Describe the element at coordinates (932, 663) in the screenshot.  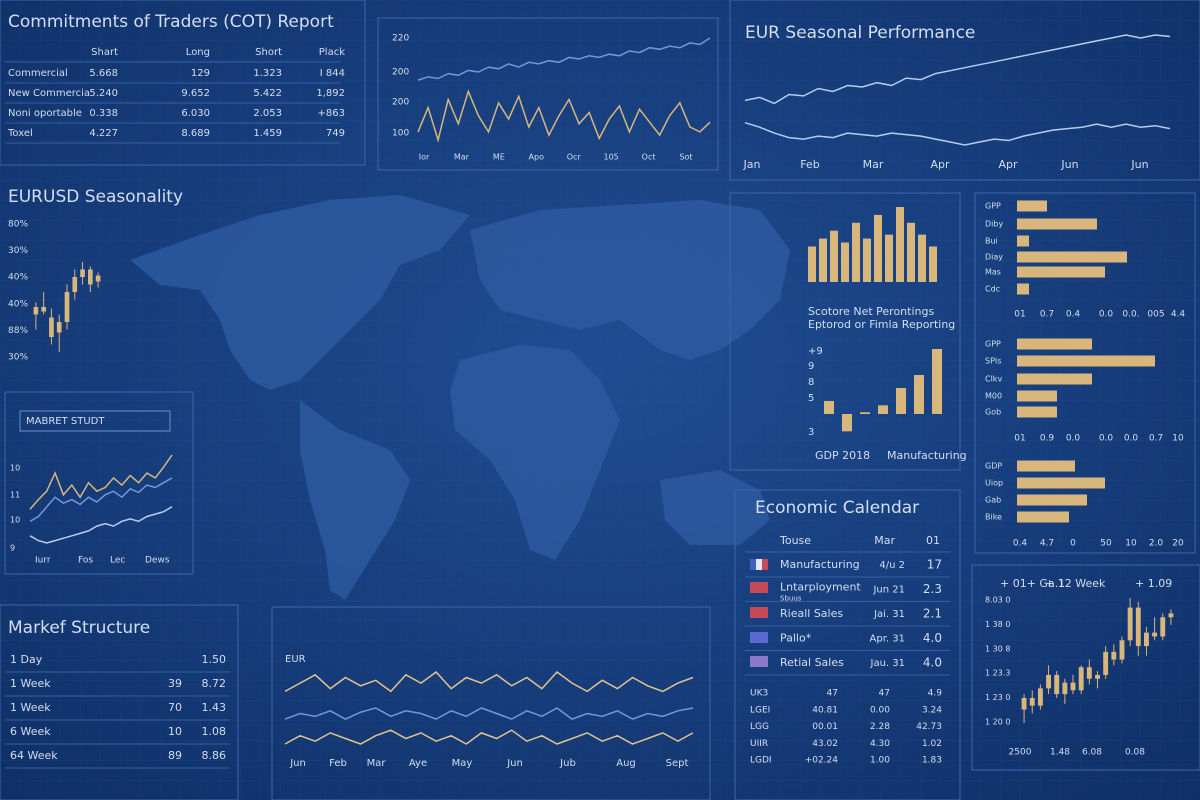
I see `event-value: 4.0` at that location.